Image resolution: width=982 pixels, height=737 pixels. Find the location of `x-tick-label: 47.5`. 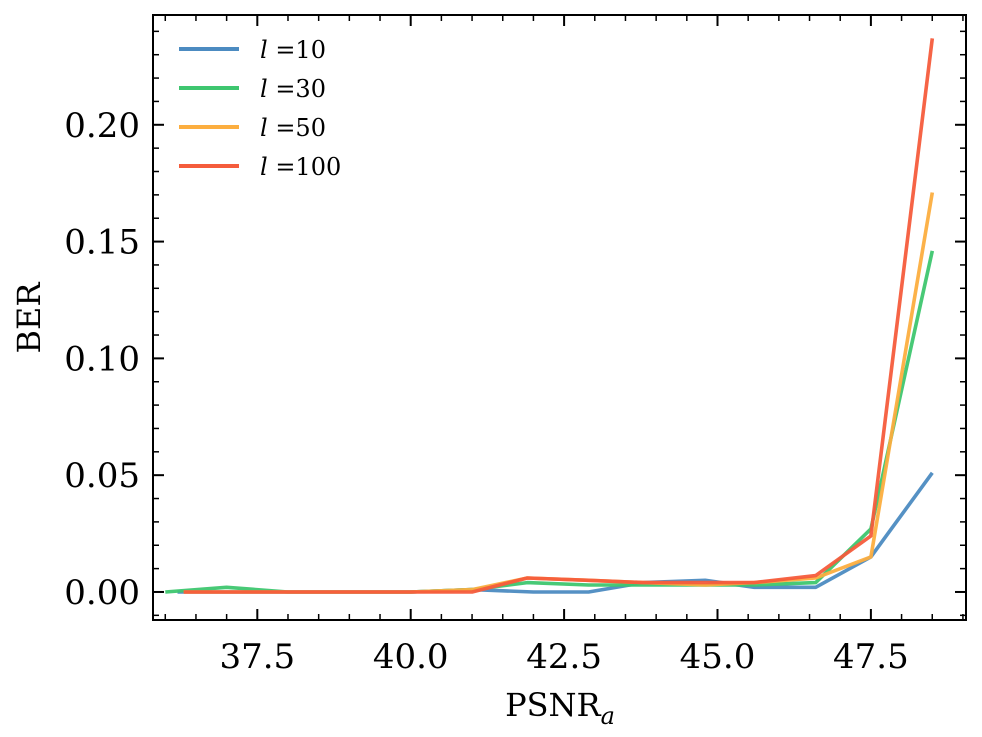

x-tick-label: 47.5 is located at coordinates (871, 657).